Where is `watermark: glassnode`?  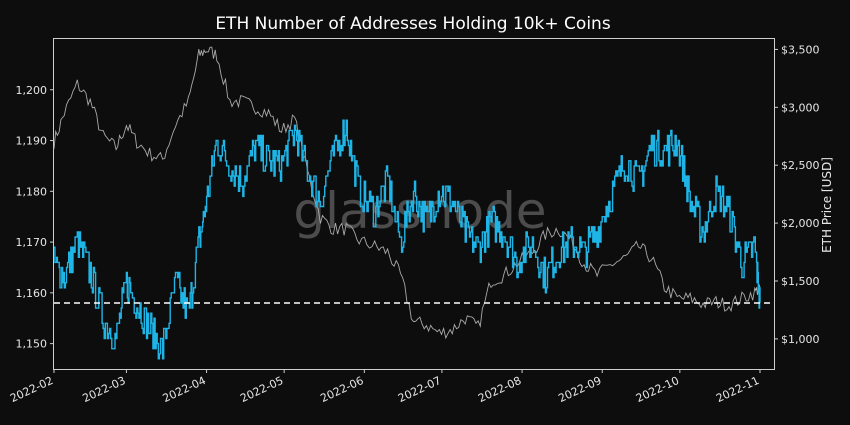
watermark: glassnode is located at coordinates (419, 211).